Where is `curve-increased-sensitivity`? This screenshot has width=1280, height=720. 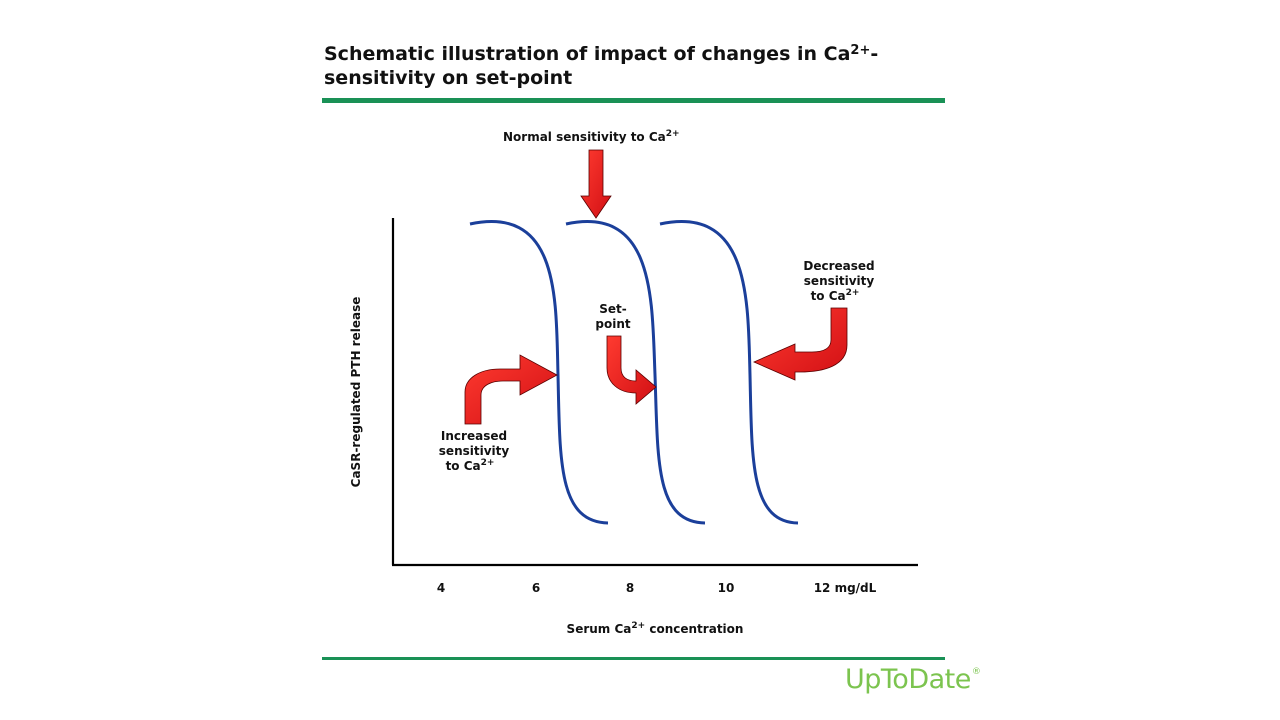
curve-increased-sensitivity is located at coordinates (539, 372).